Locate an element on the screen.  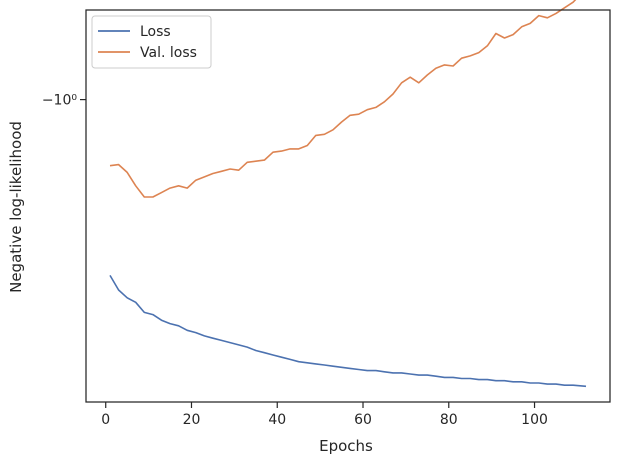
x-axis-label: Epochs is located at coordinates (346, 446).